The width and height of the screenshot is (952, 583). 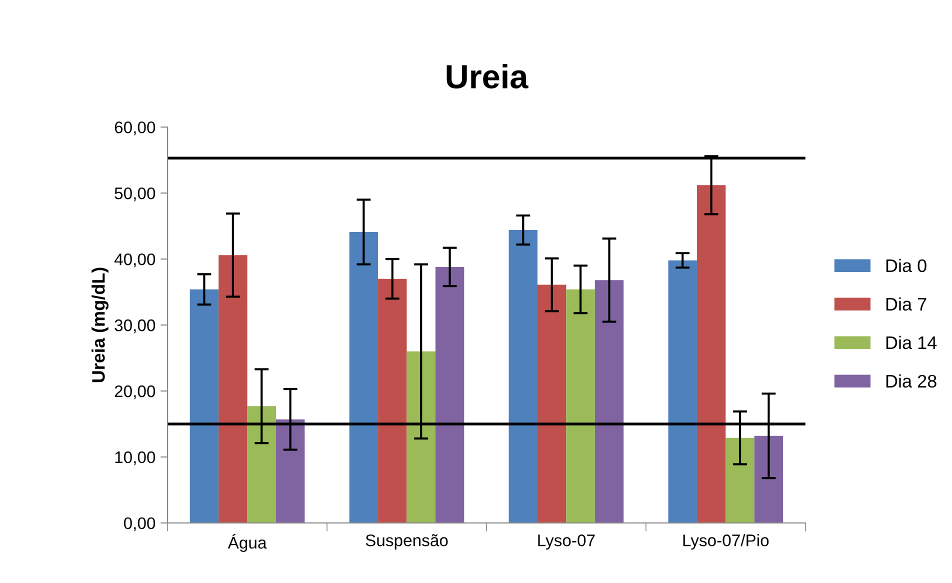 I want to click on y-tick-label: 0,00, so click(x=140, y=524).